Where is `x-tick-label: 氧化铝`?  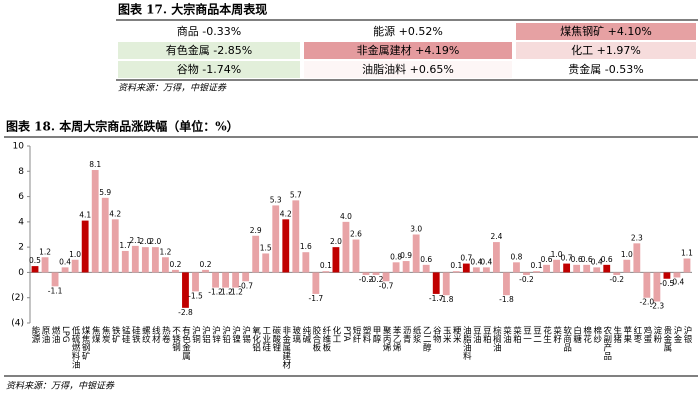
x-tick-label: 氧化铝 is located at coordinates (256, 338).